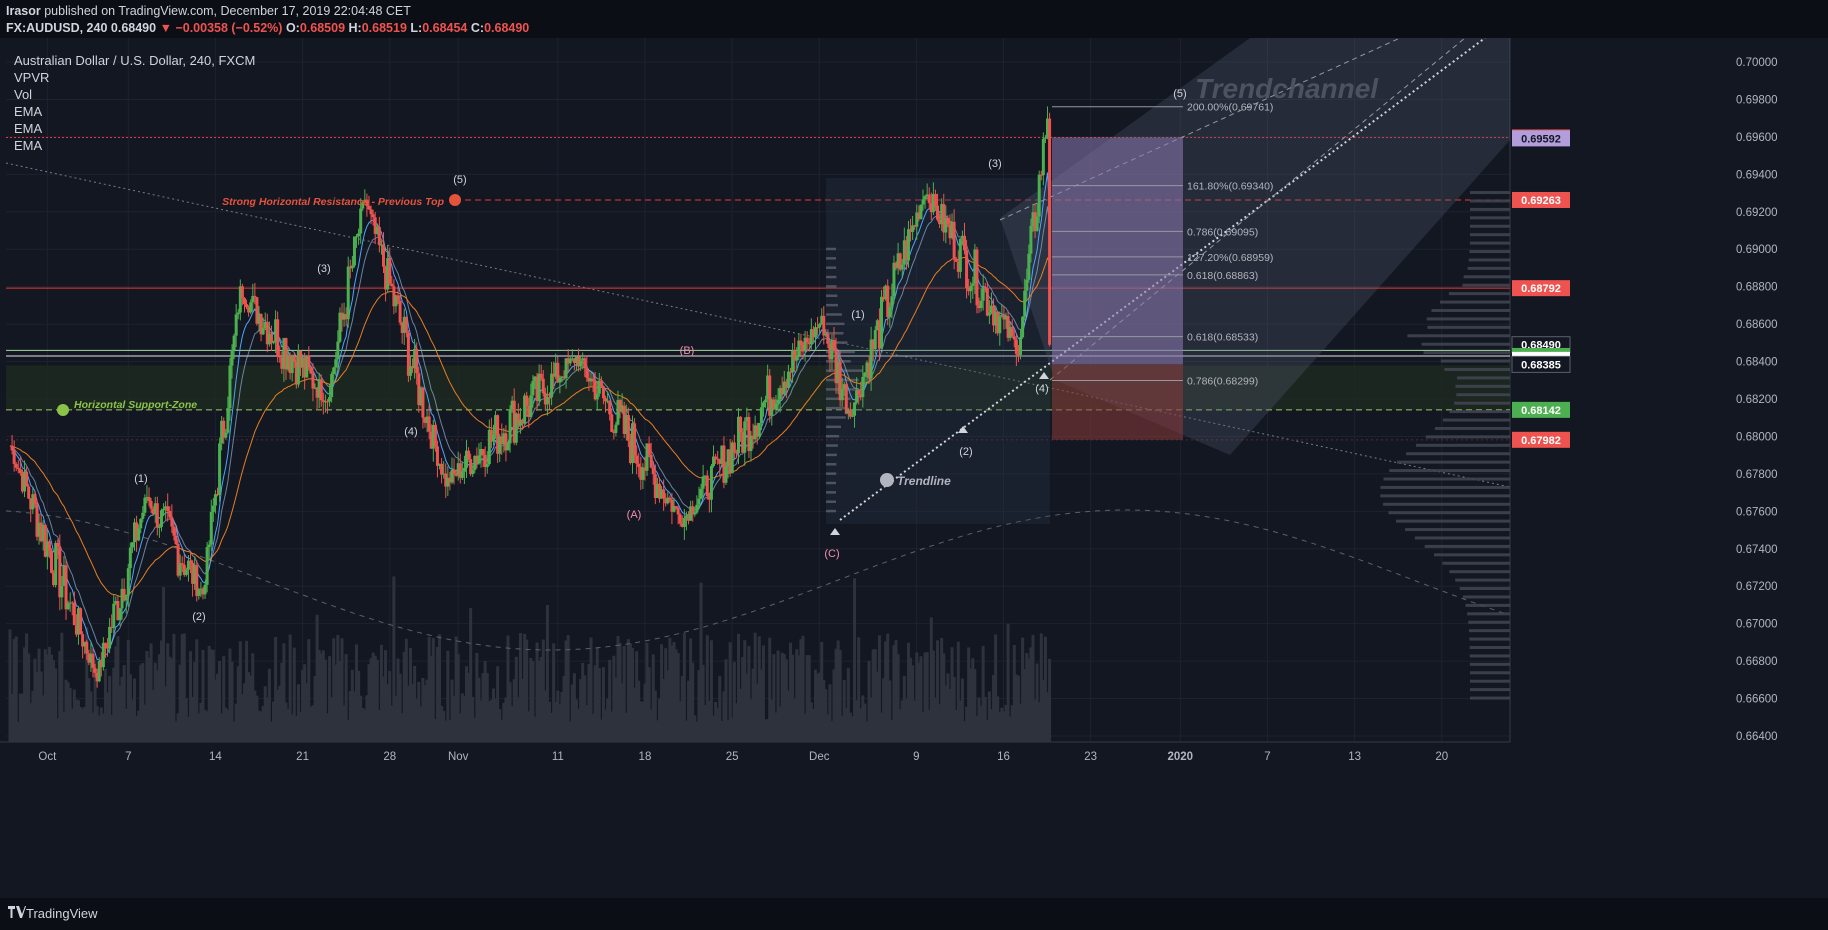  I want to click on y-tick-label: 0.67000, so click(1757, 625).